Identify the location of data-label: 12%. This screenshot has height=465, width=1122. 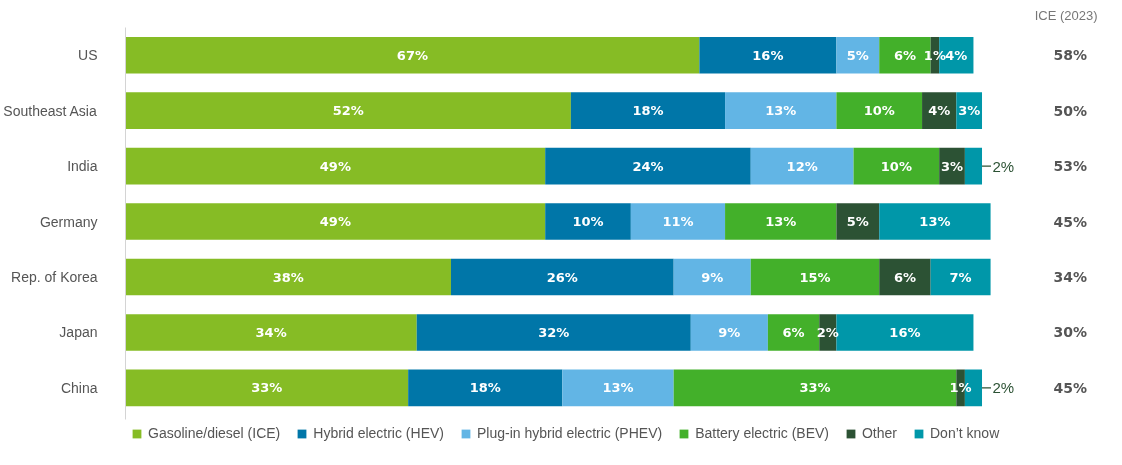
(802, 166).